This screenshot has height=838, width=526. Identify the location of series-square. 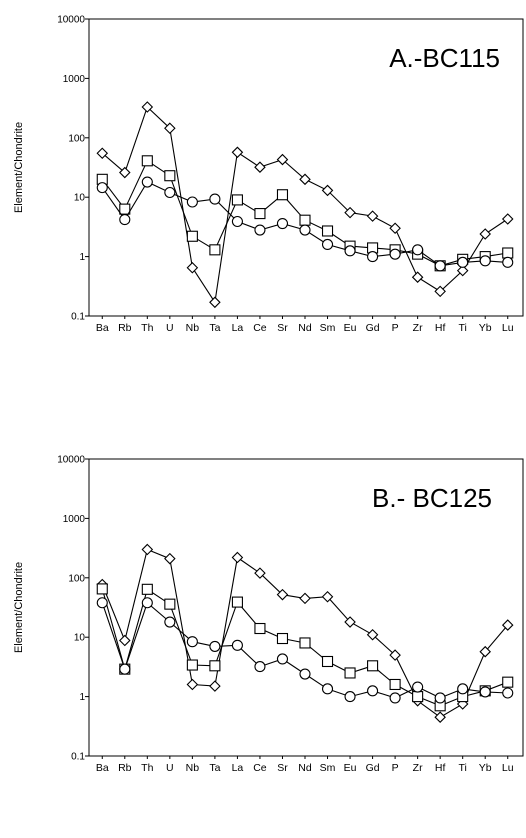
(305, 213).